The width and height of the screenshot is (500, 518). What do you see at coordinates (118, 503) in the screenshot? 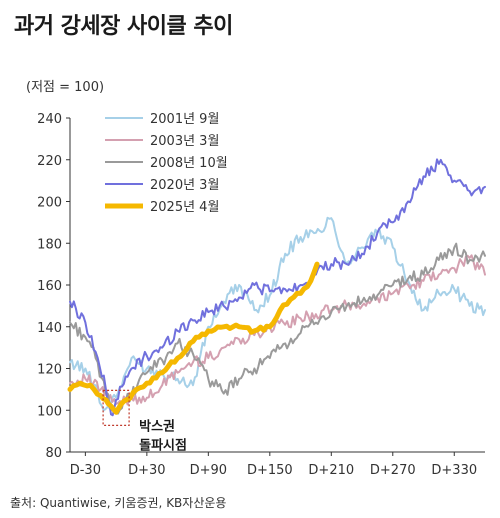
I see `source-note: 출처: Quantiwise, 키움증권, KB자산운용` at bounding box center [118, 503].